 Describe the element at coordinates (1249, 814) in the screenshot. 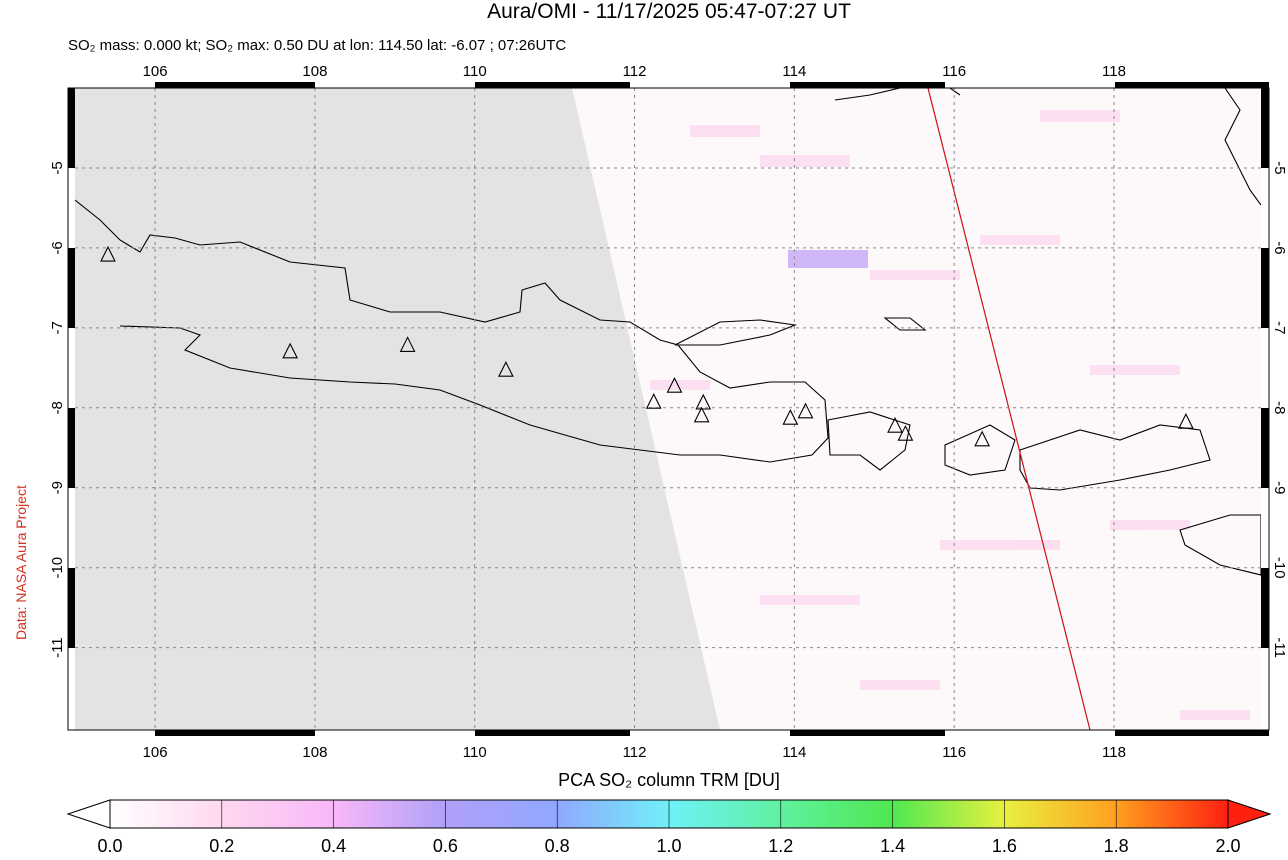

I see `colorbar-over` at that location.